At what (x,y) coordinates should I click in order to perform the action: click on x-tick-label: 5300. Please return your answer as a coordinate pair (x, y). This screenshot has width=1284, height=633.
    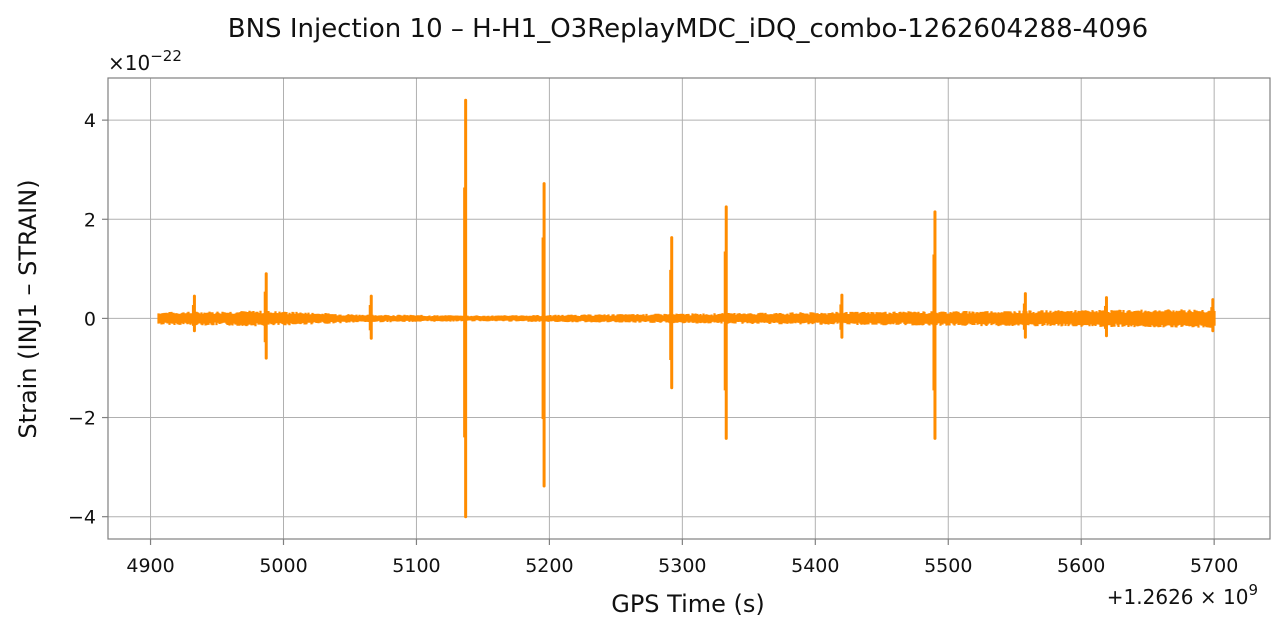
    Looking at the image, I should click on (682, 566).